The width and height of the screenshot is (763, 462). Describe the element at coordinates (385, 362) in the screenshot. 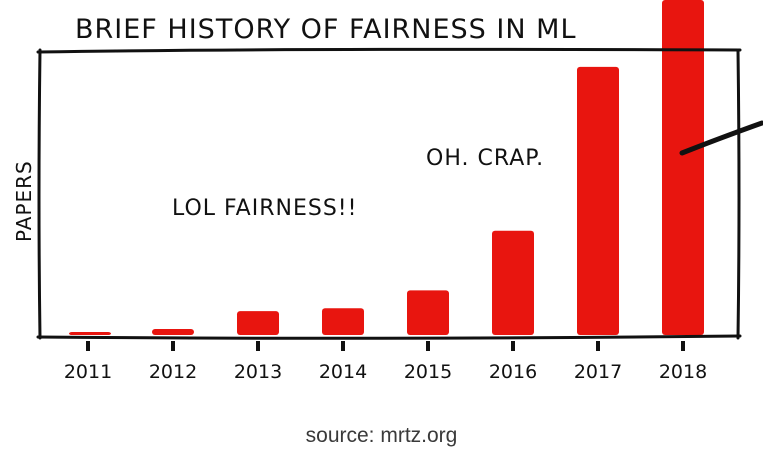

I see `x-ticks-group: 2011 2012 2013 2014 2015 2016 2017 2018` at that location.